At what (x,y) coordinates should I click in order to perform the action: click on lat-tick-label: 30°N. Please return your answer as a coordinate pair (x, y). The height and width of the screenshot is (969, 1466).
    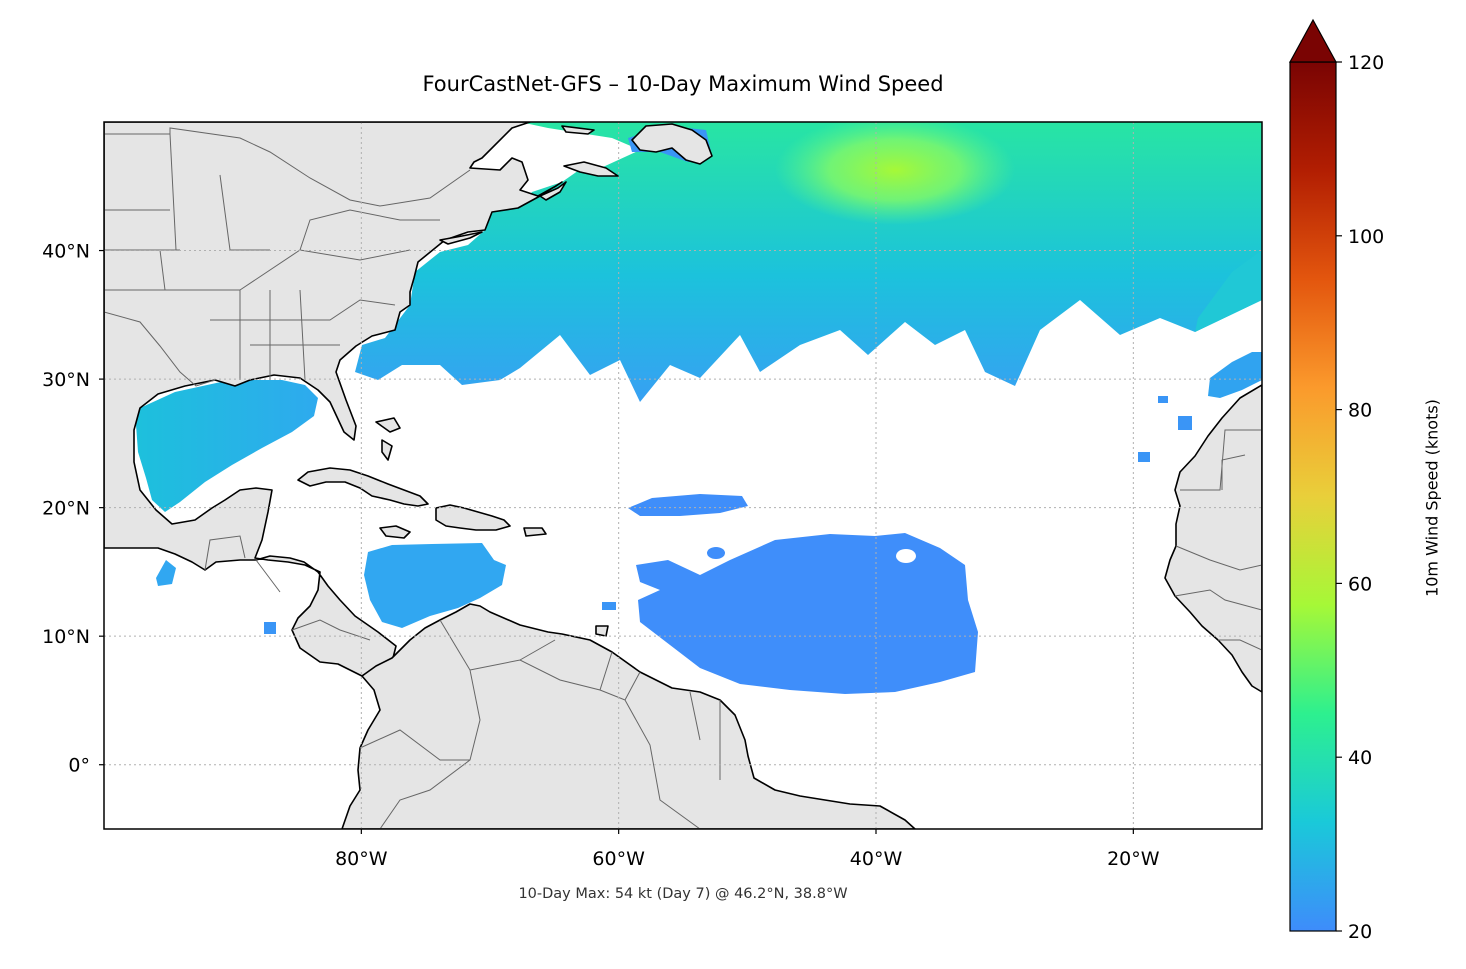
    Looking at the image, I should click on (66, 380).